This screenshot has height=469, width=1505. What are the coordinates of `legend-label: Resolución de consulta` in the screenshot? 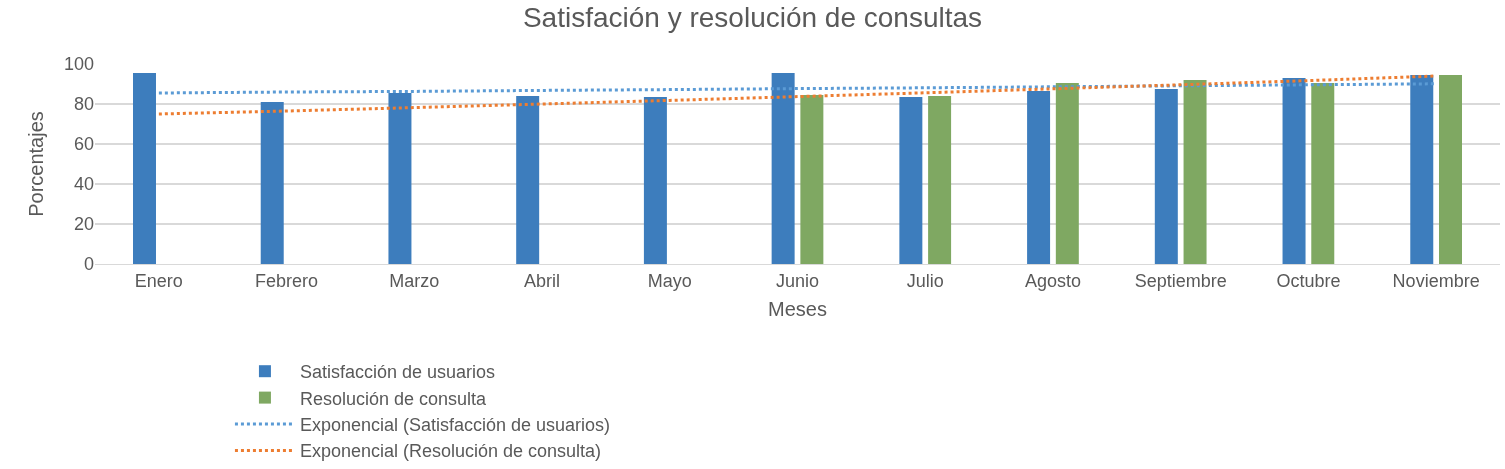 It's located at (393, 398).